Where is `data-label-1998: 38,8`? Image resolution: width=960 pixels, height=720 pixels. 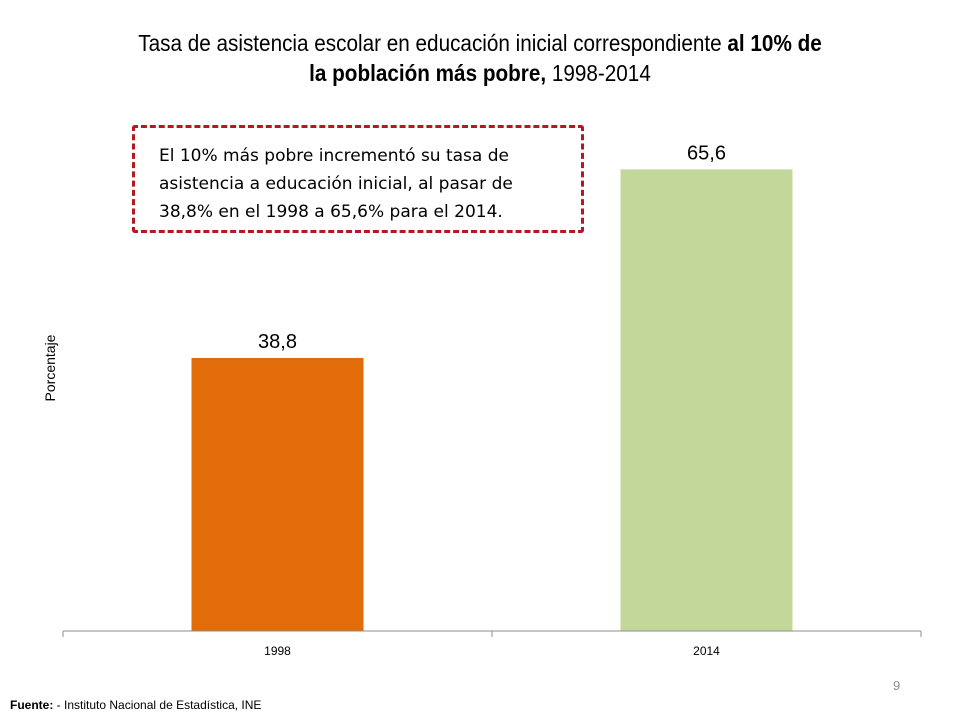 data-label-1998: 38,8 is located at coordinates (277, 342).